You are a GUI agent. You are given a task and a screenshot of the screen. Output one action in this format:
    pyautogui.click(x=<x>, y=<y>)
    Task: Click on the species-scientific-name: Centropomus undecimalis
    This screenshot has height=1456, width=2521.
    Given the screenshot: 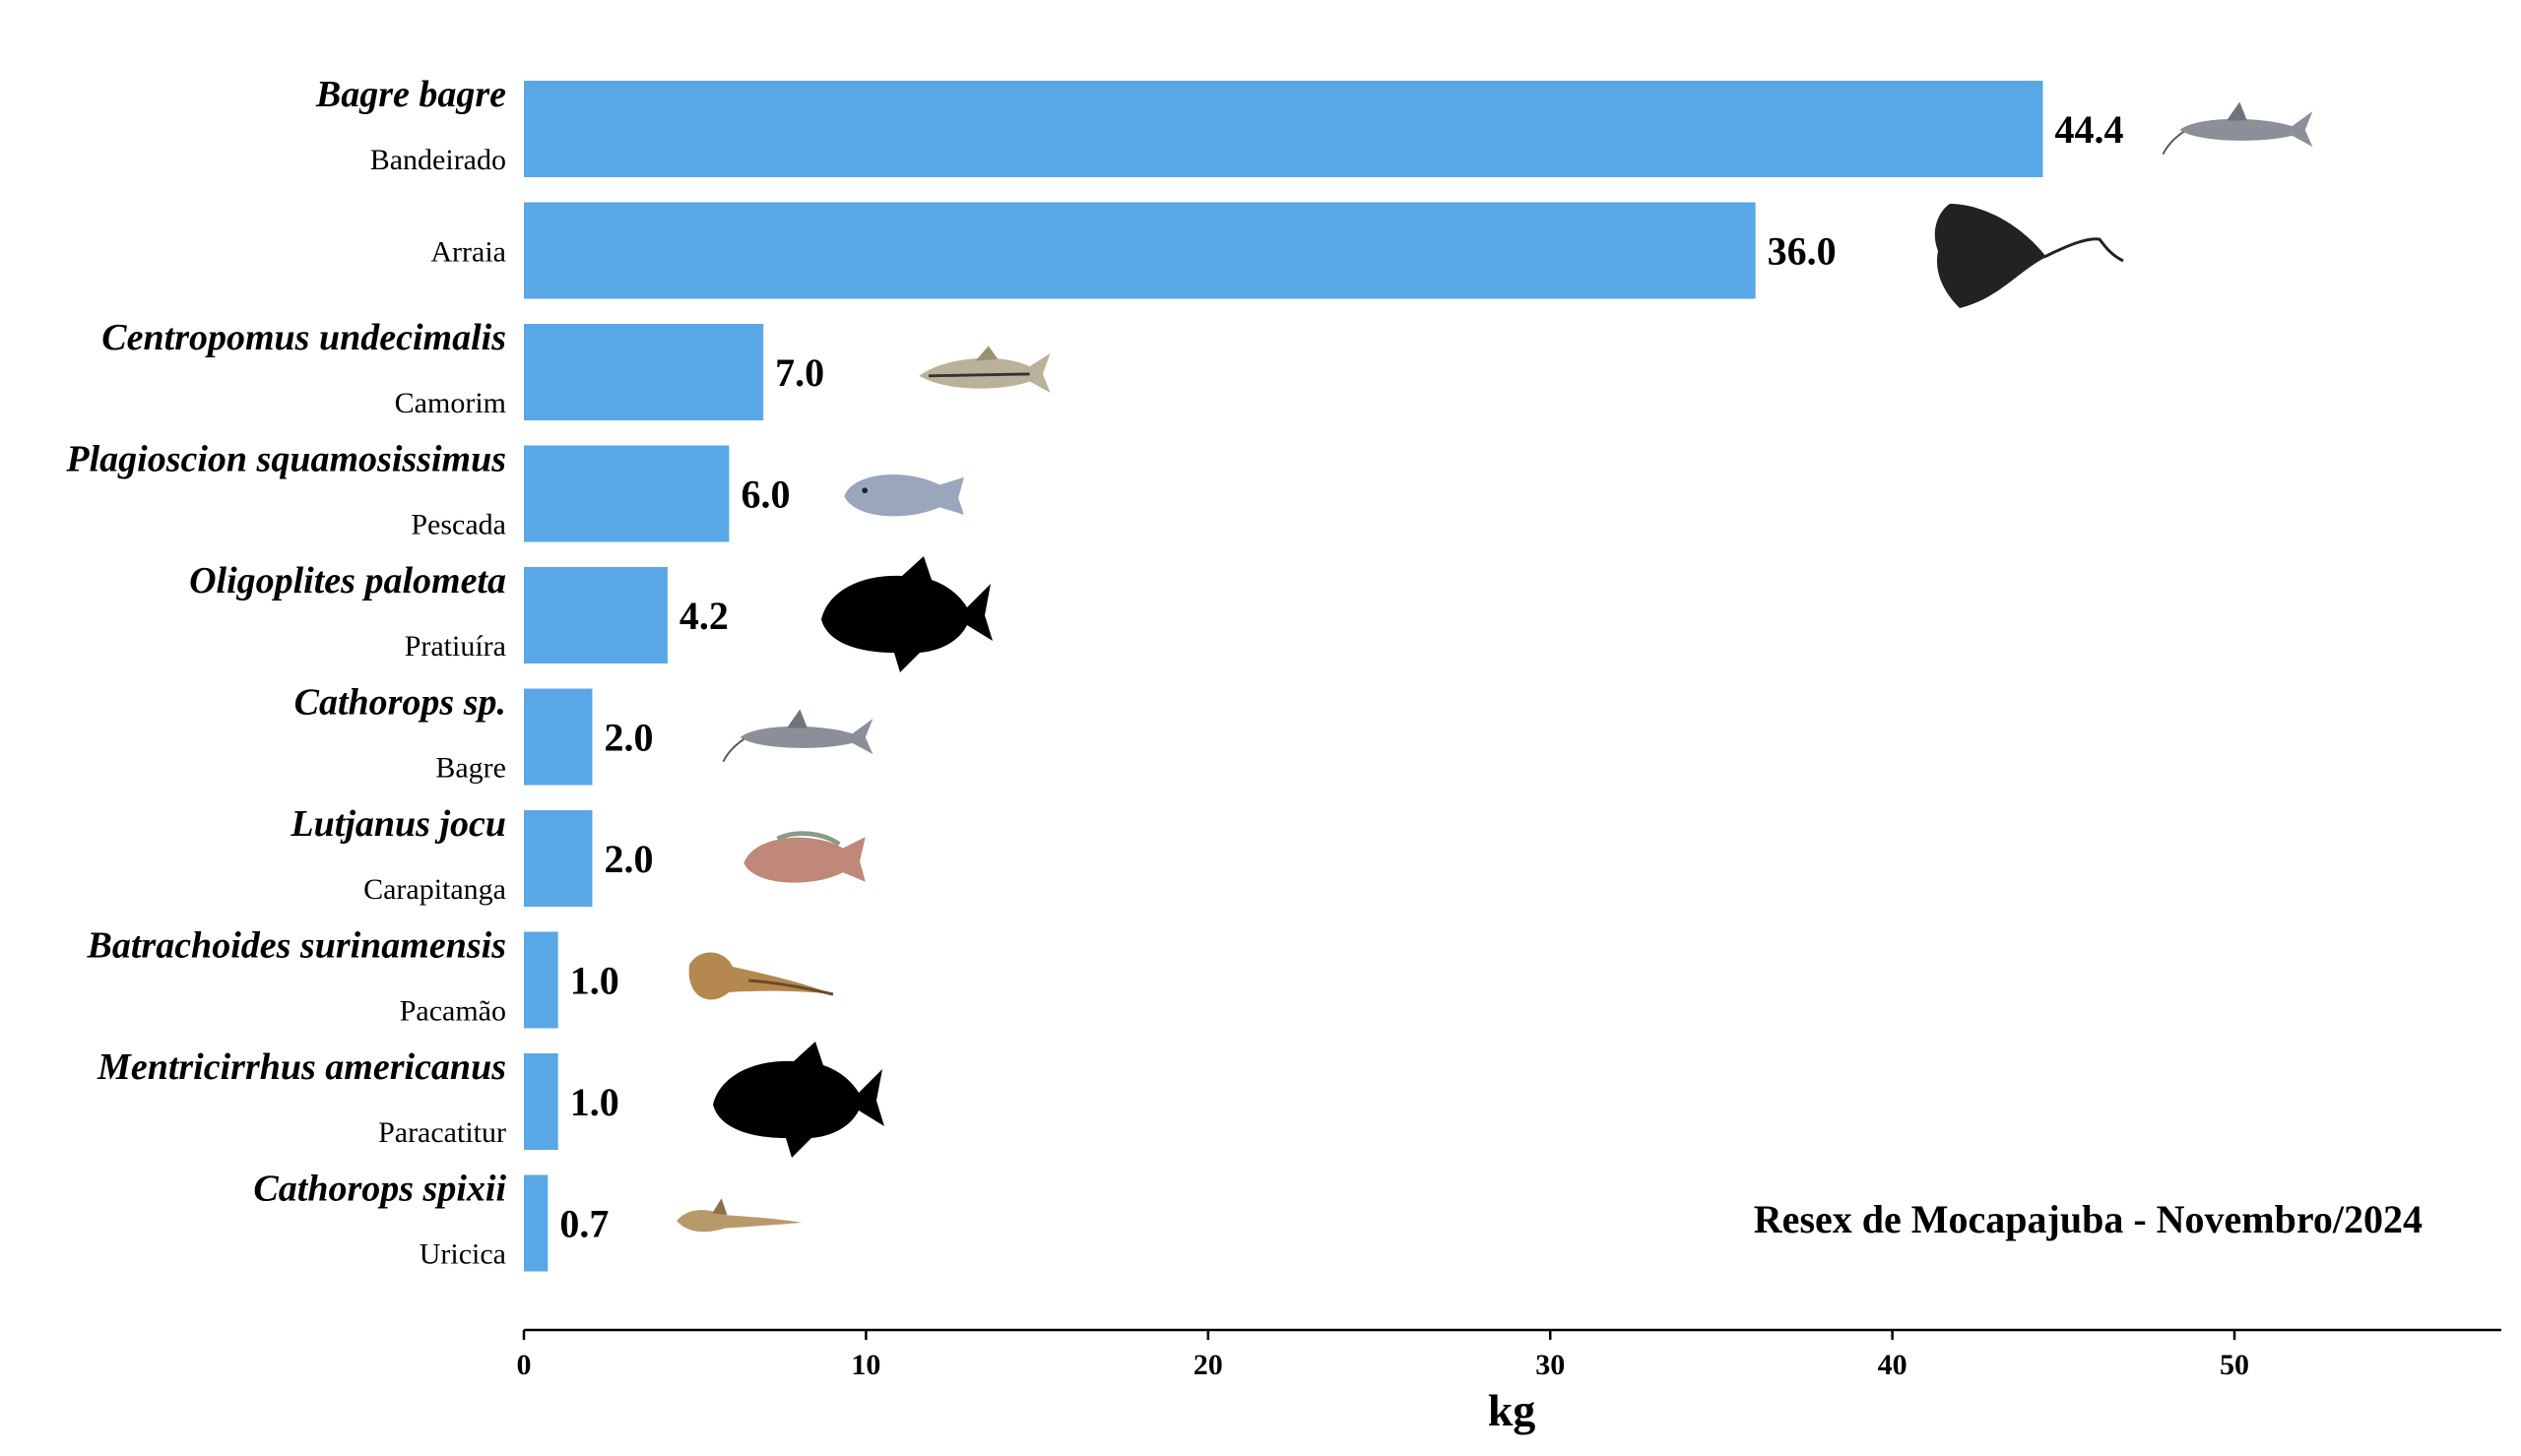 What is the action you would take?
    pyautogui.click(x=303, y=337)
    